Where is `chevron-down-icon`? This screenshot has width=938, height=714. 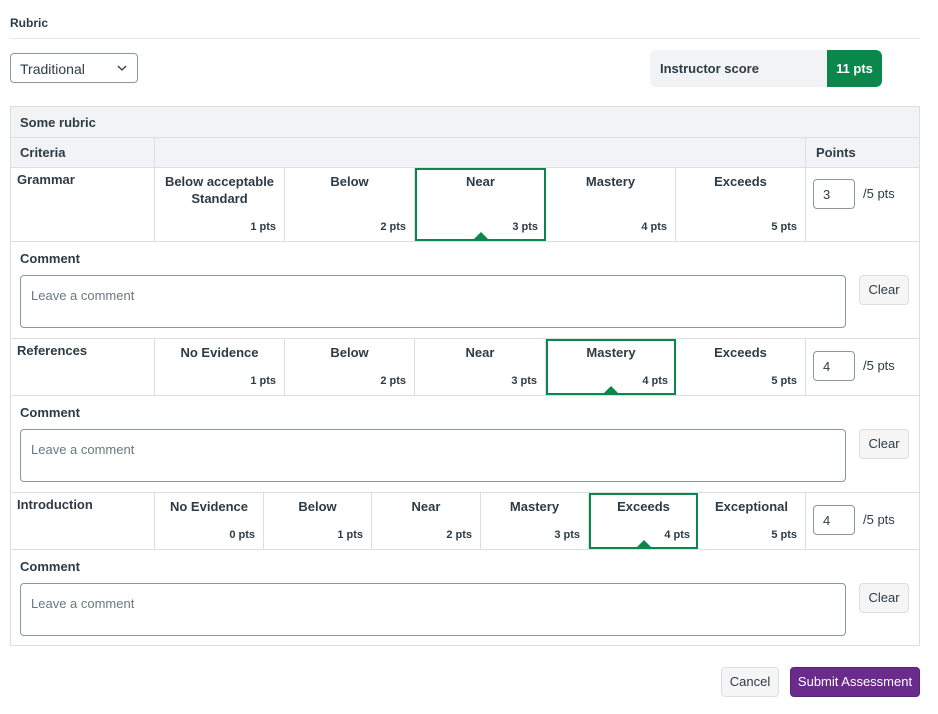 chevron-down-icon is located at coordinates (122, 68).